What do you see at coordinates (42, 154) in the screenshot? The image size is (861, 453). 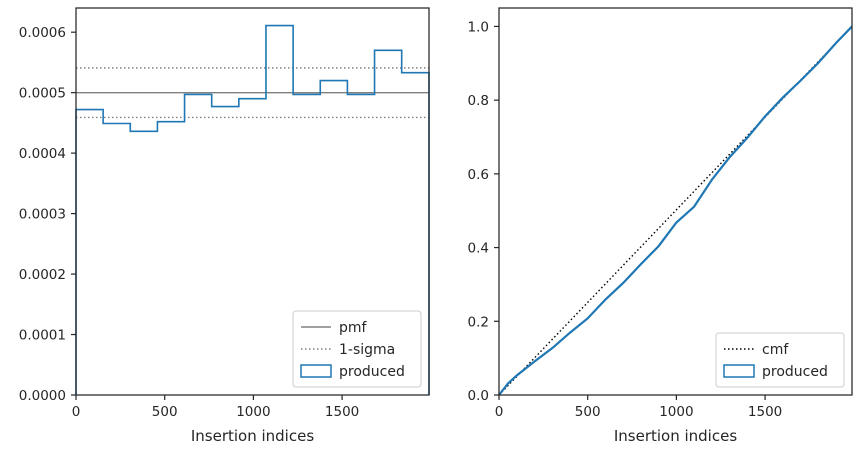 I see `y-tick-label: 0.0004` at bounding box center [42, 154].